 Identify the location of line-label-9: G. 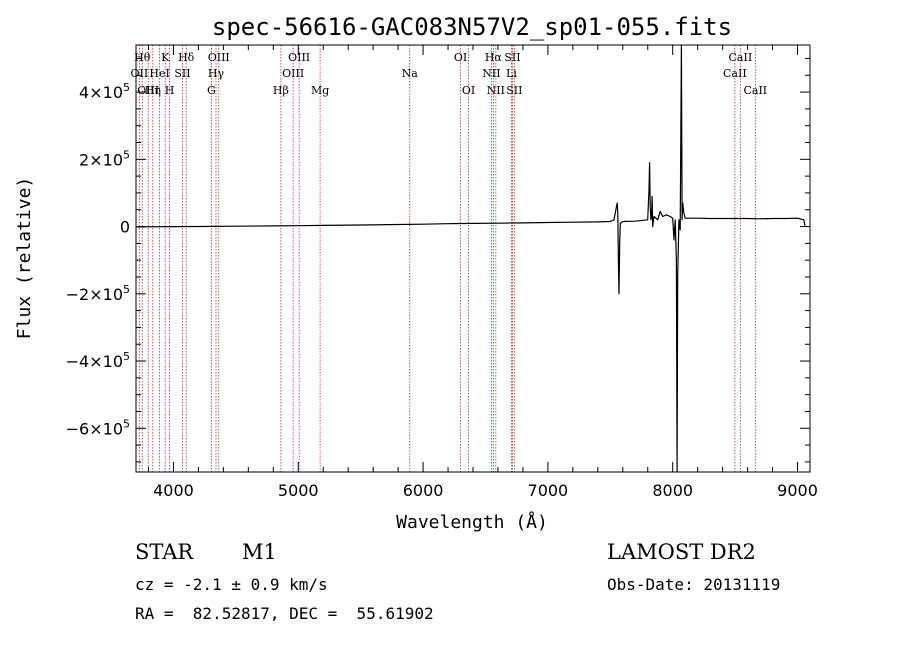
(211, 90).